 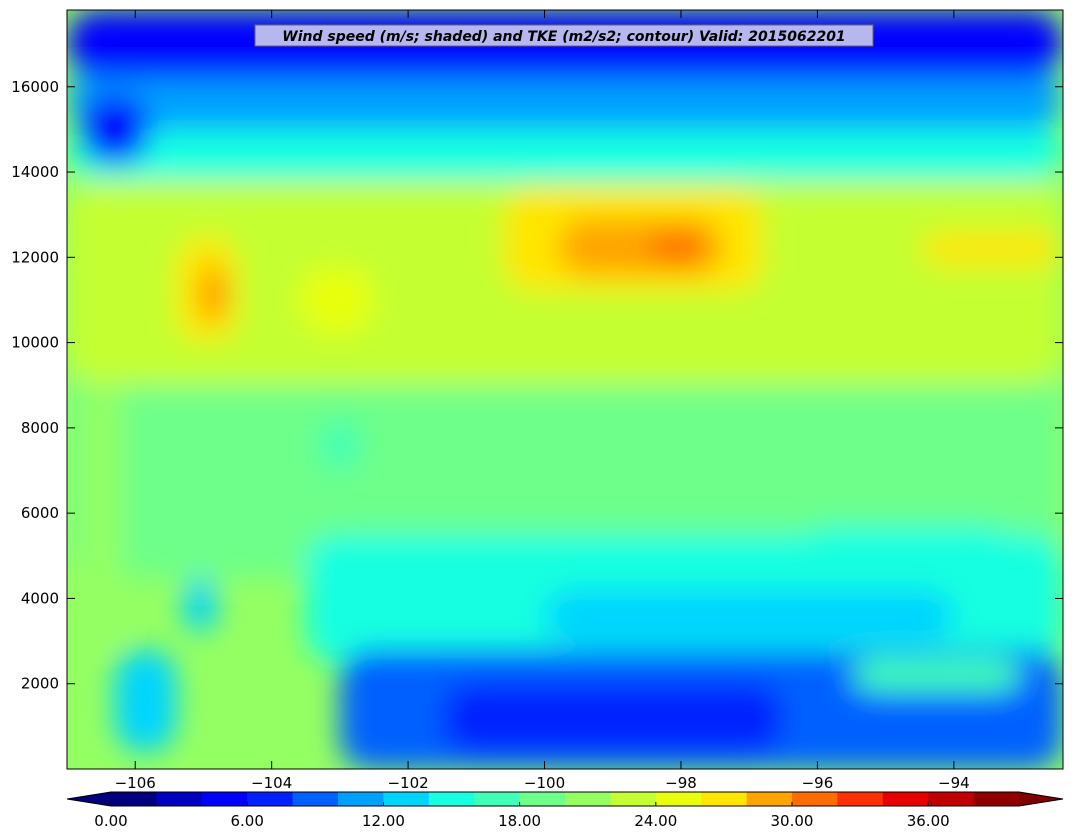 I want to click on x-tick-label: −100, so click(x=544, y=783).